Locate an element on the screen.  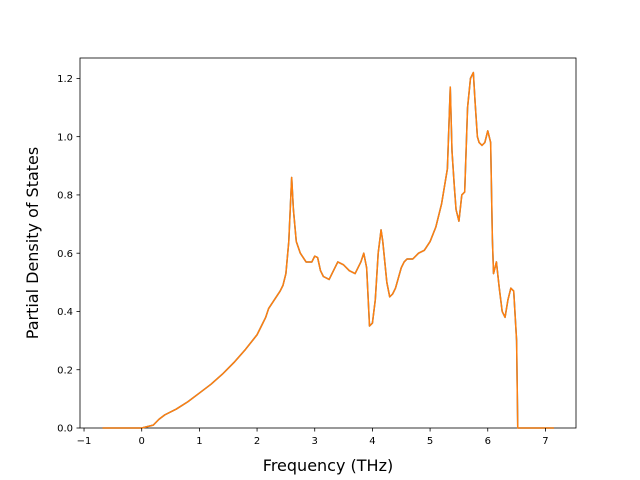
y-tick-label: 1.0 is located at coordinates (65, 137).